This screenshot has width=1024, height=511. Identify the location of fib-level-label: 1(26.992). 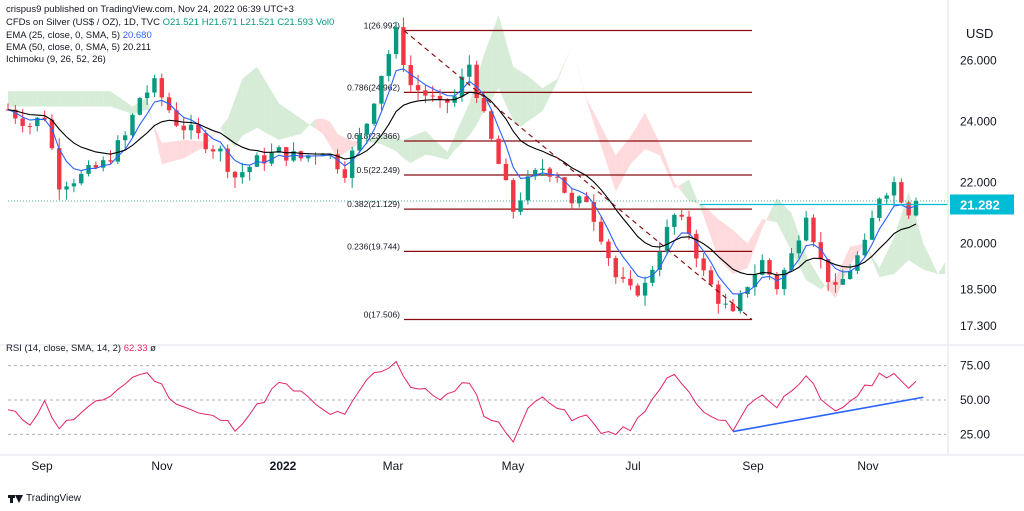
(382, 26).